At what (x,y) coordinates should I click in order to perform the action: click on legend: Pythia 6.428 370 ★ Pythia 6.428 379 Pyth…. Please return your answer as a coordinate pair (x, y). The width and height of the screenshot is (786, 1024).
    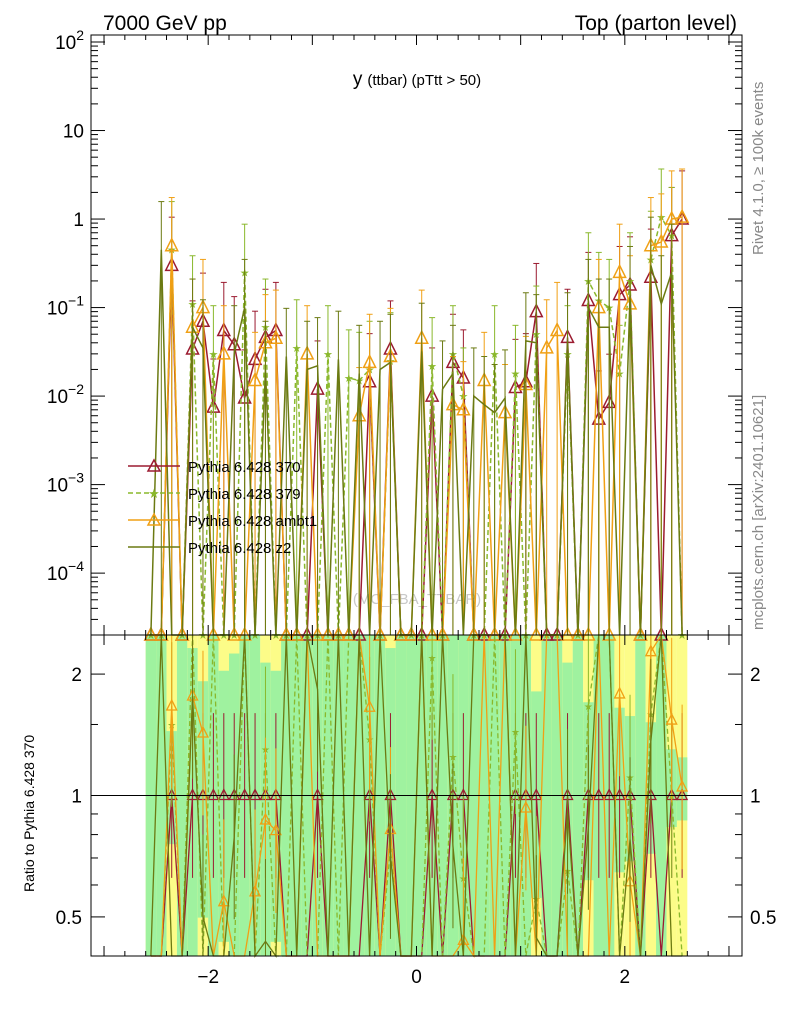
    Looking at the image, I should click on (222, 507).